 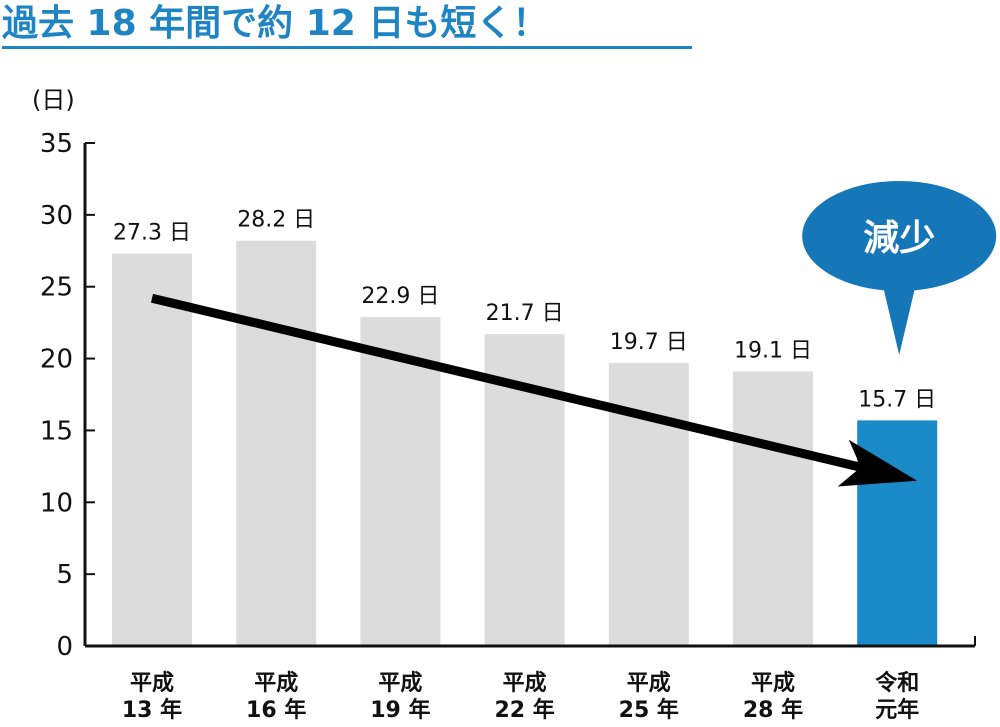 I want to click on bar-value-label: 19.1 日, so click(x=773, y=351).